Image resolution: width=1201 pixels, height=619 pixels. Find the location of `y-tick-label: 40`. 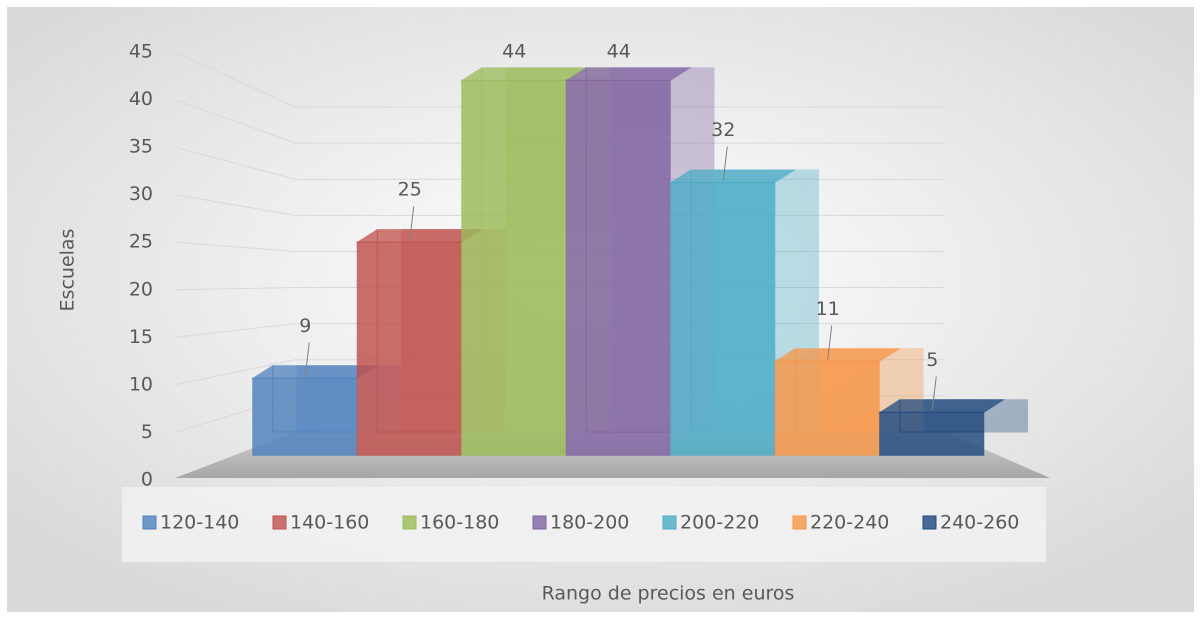

y-tick-label: 40 is located at coordinates (141, 99).